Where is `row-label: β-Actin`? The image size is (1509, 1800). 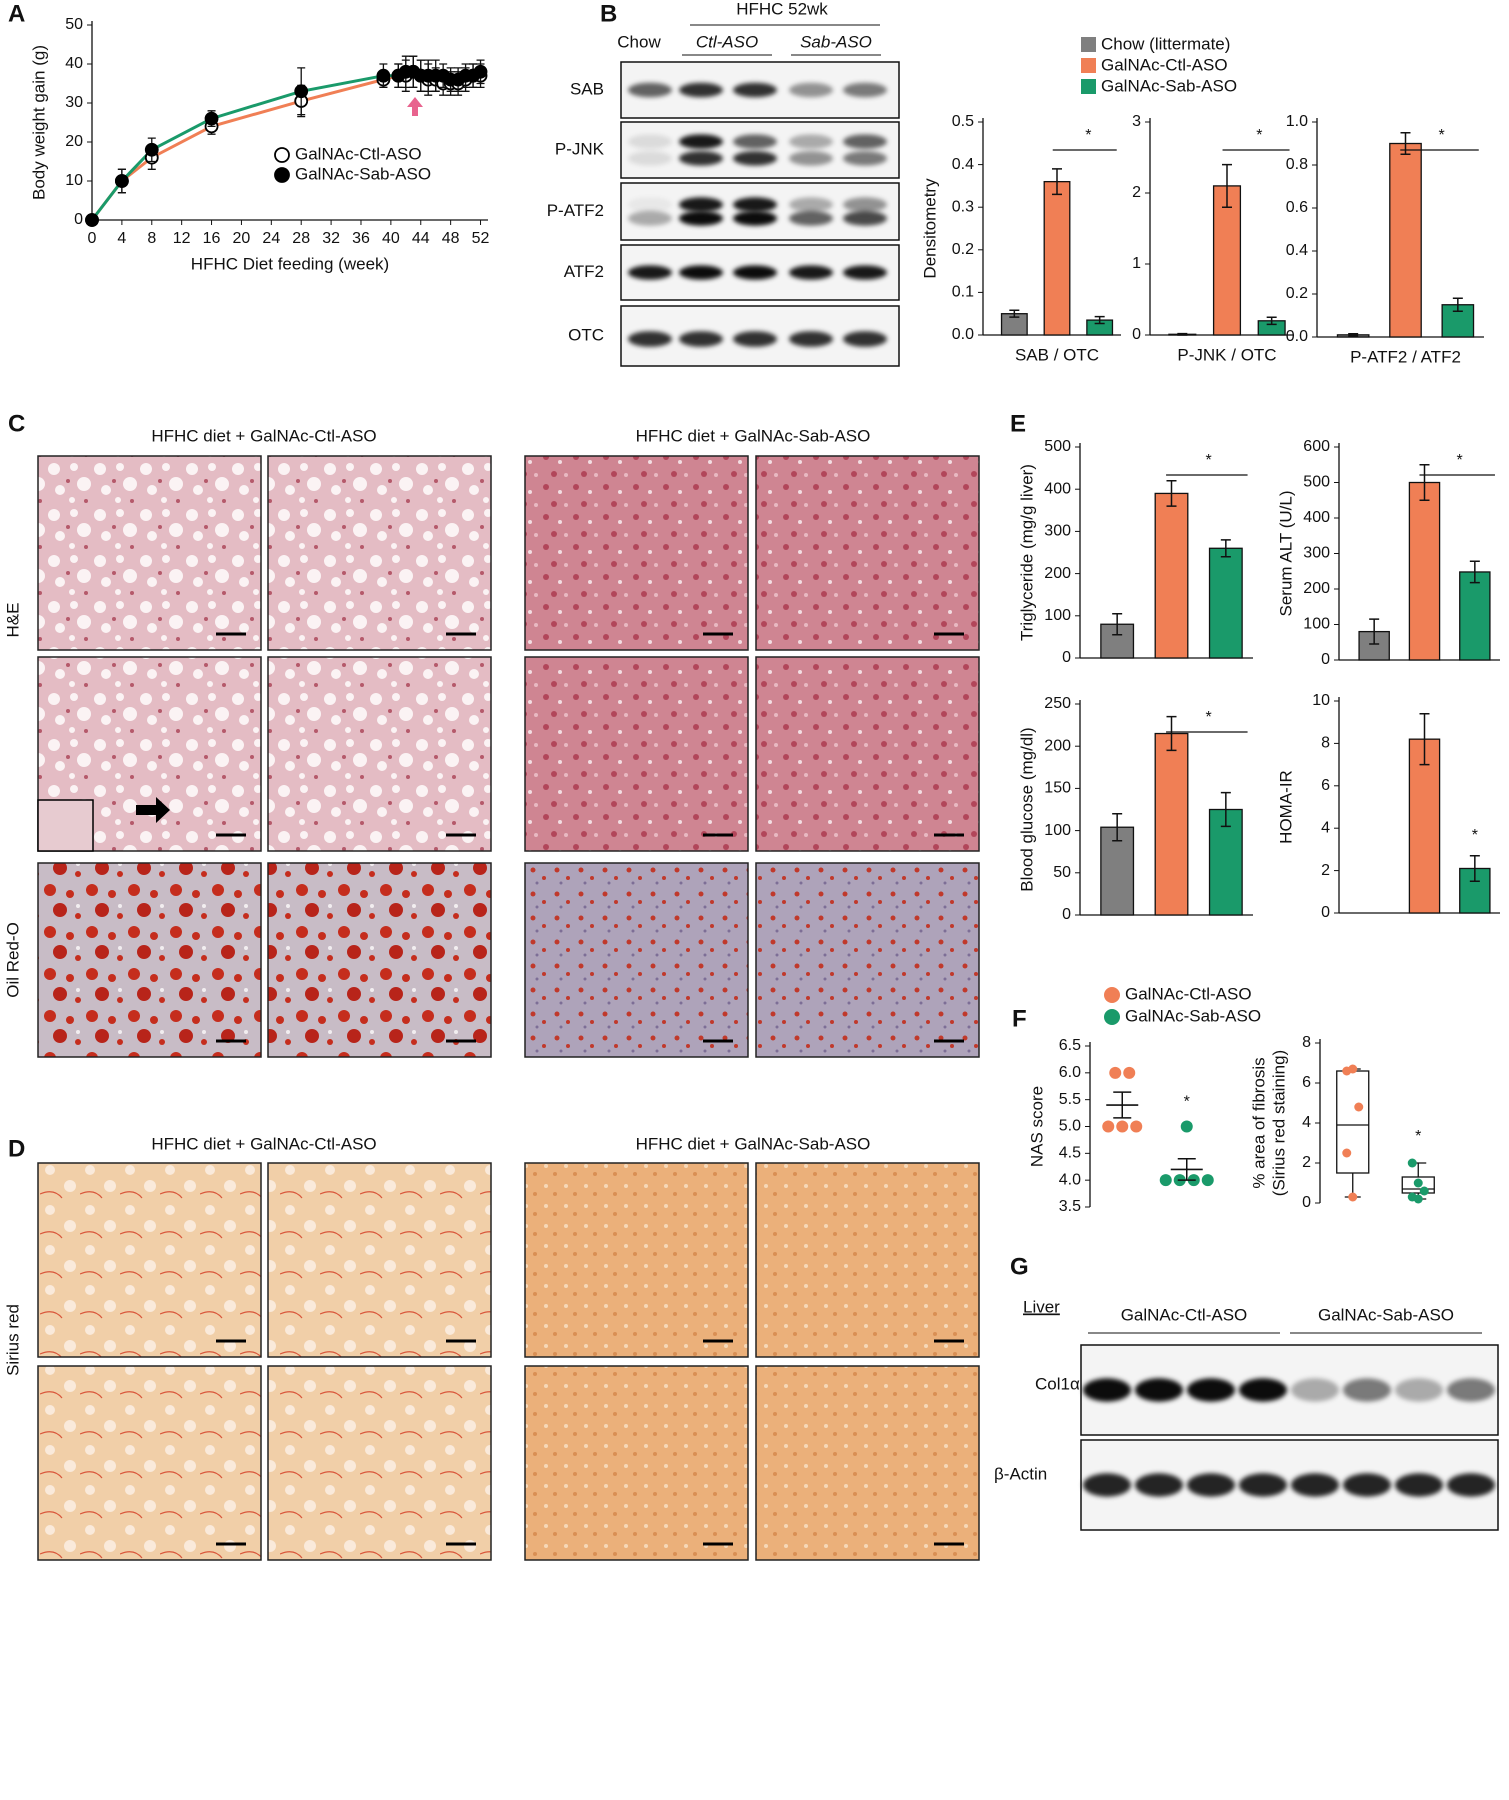 row-label: β-Actin is located at coordinates (1020, 1473).